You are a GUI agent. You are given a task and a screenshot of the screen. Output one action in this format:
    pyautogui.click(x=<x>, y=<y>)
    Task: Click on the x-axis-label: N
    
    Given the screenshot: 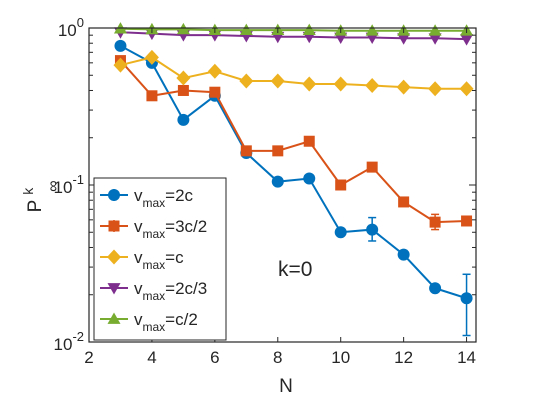 What is the action you would take?
    pyautogui.click(x=286, y=386)
    